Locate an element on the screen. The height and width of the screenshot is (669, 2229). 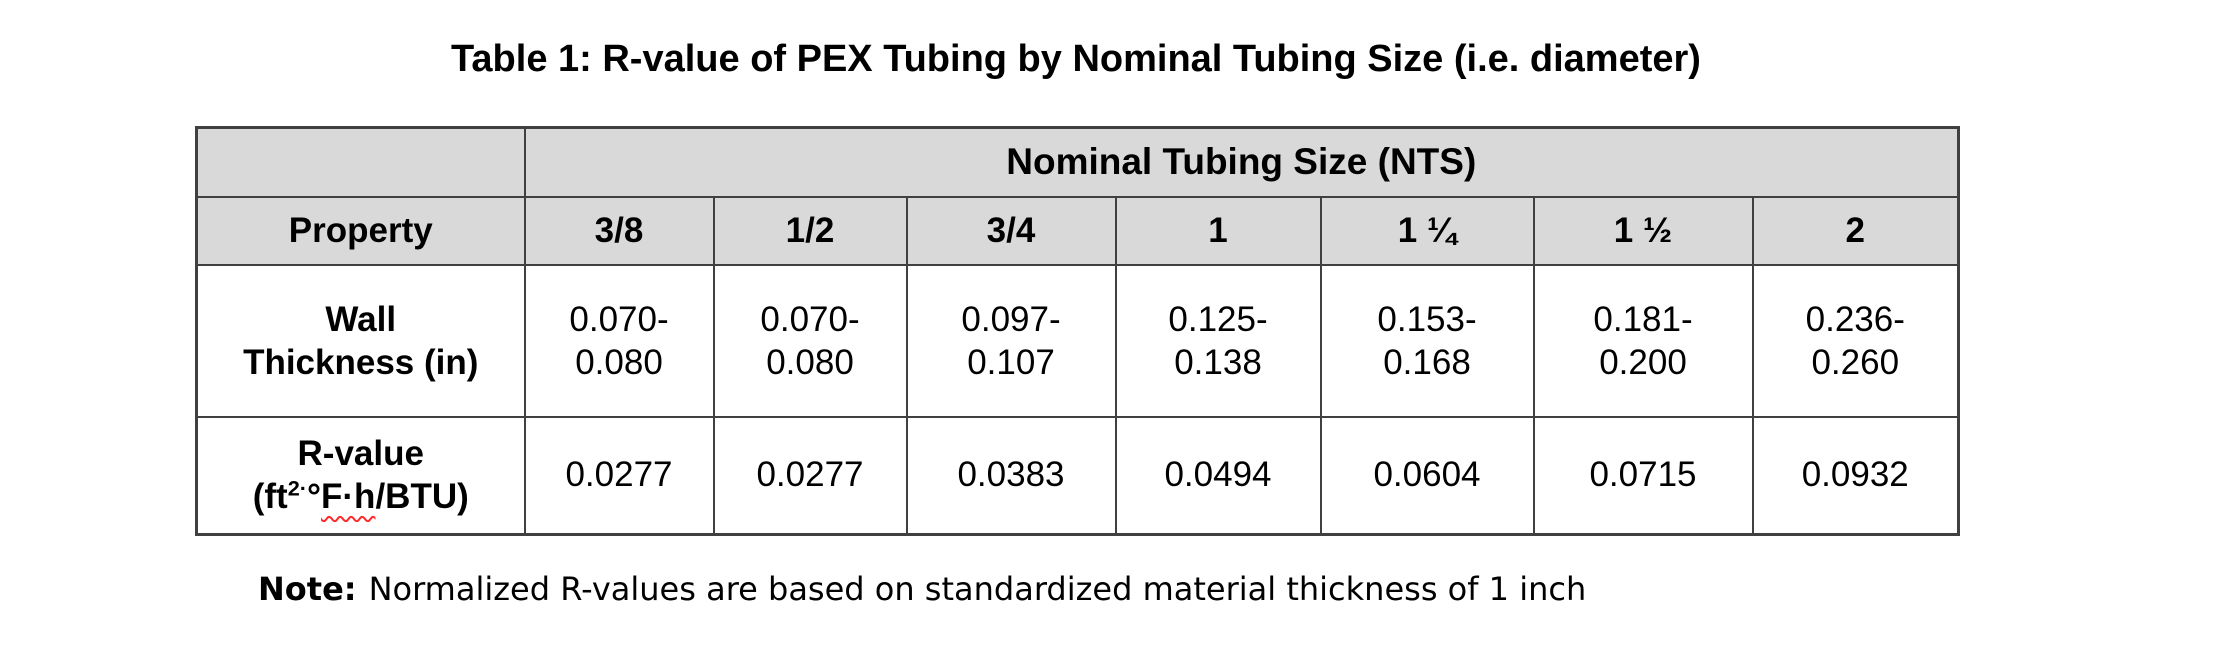
size-header-cell: 1 ¼ is located at coordinates (1427, 230).